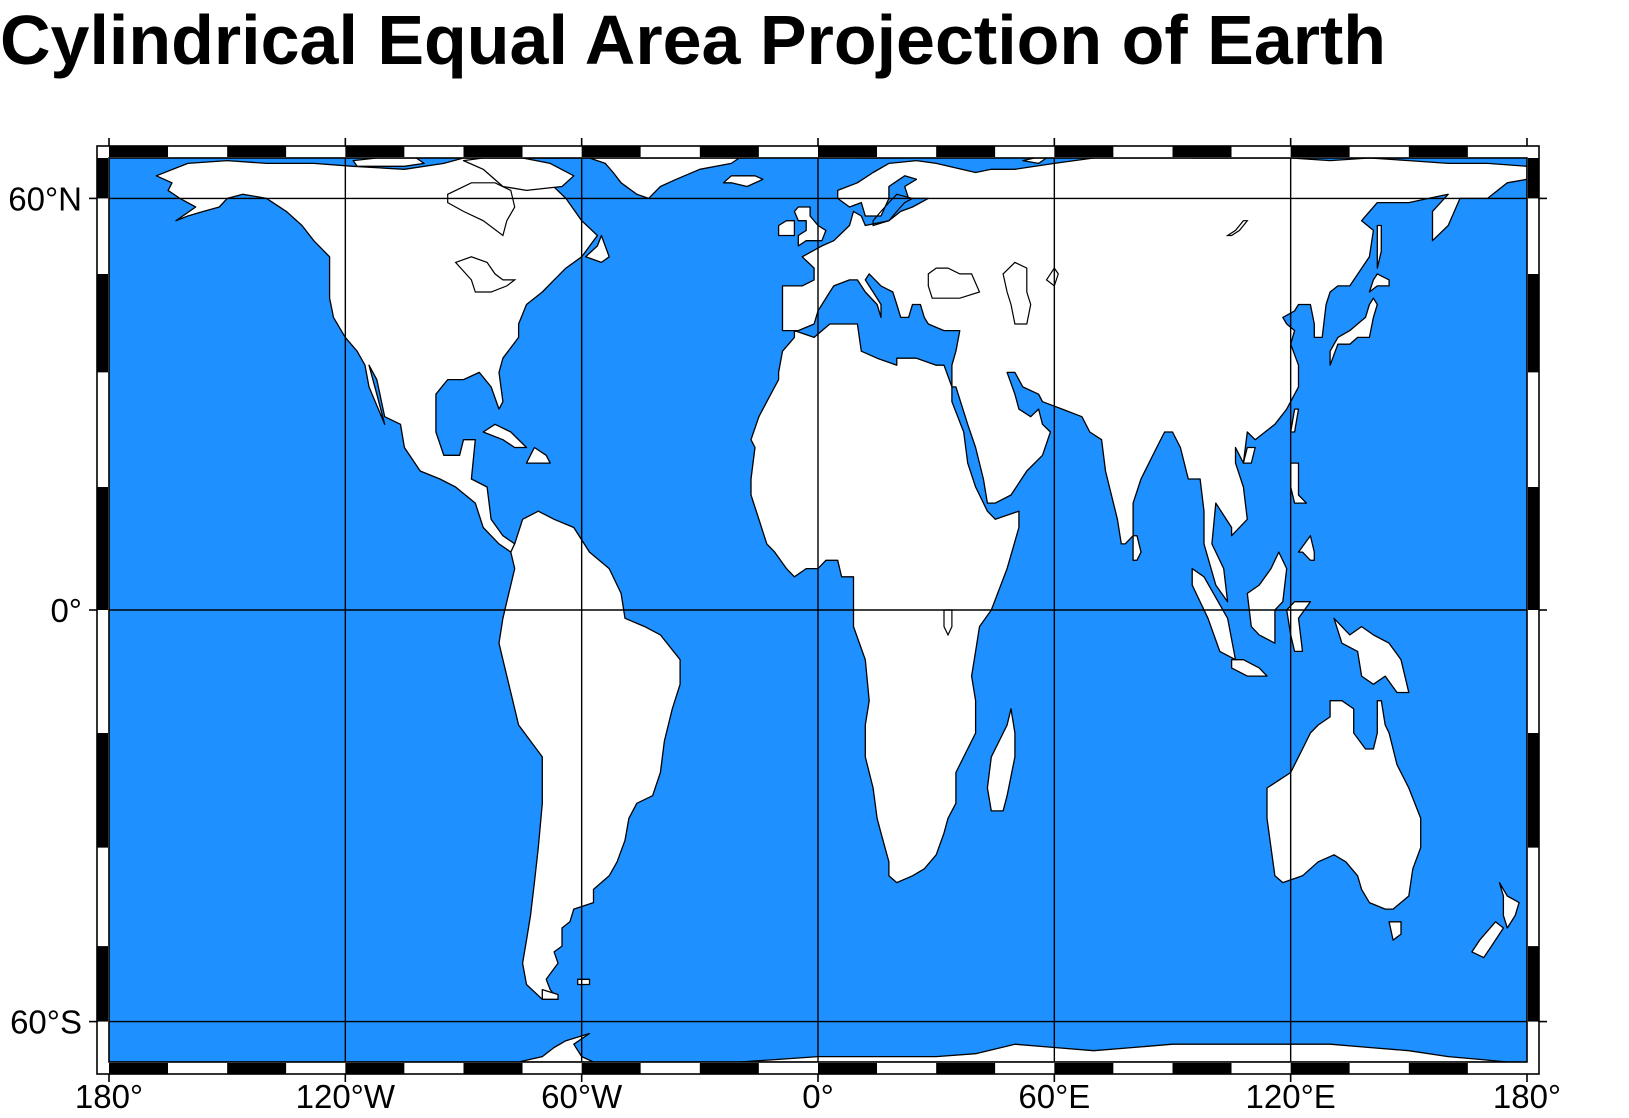 The width and height of the screenshot is (1629, 1118). Describe the element at coordinates (589, 755) in the screenshot. I see `landmass-south-america` at that location.